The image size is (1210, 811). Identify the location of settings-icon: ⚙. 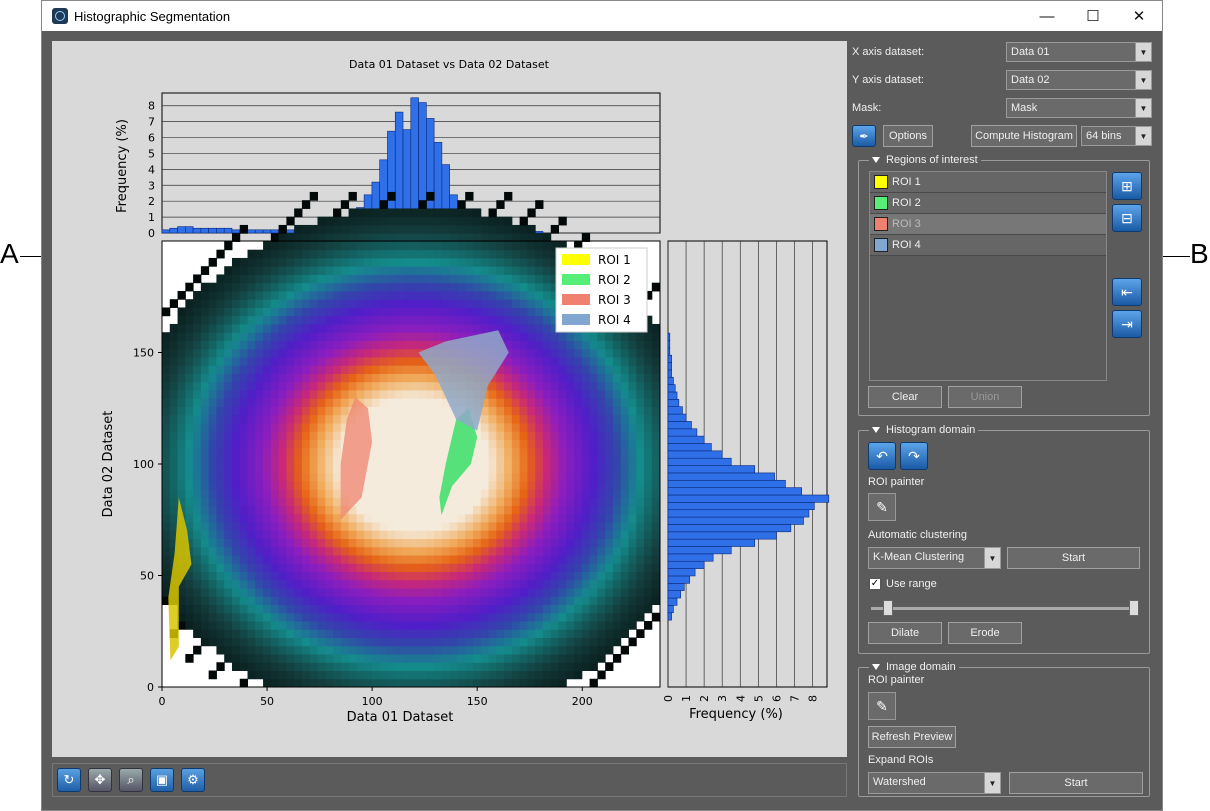
(193, 780).